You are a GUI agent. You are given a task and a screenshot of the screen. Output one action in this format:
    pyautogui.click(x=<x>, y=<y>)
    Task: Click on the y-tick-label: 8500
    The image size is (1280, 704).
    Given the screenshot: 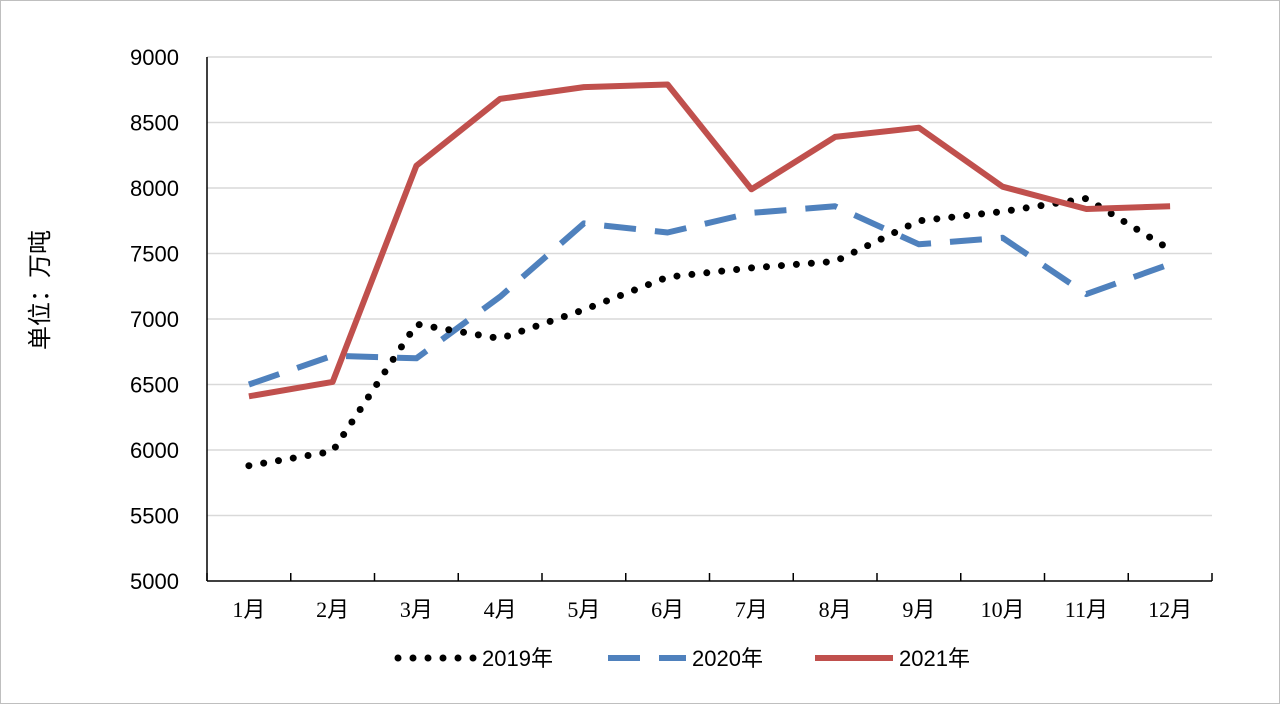 What is the action you would take?
    pyautogui.click(x=154, y=123)
    